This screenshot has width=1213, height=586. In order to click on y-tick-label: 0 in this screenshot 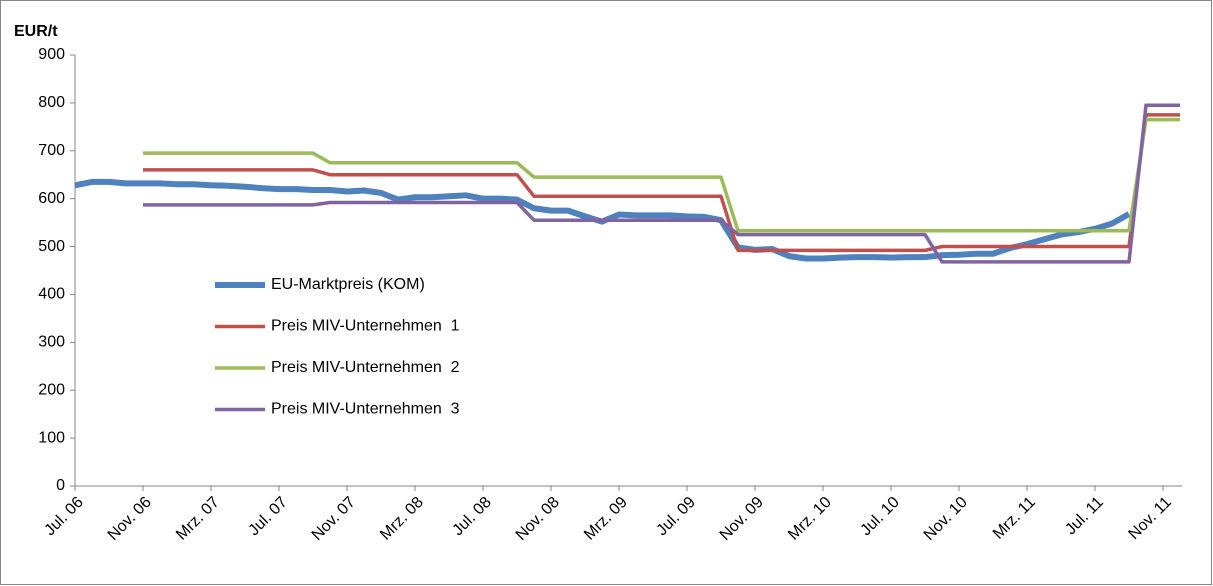, I will do `click(60, 485)`.